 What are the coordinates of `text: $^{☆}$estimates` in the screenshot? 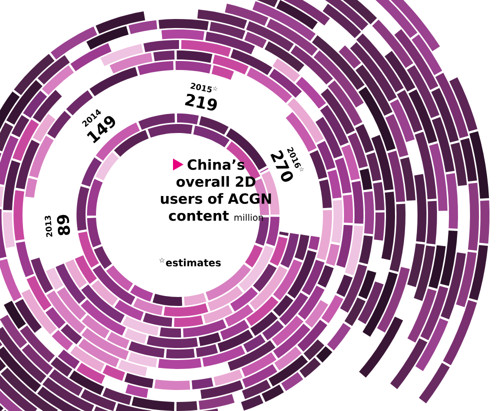 It's located at (190, 262).